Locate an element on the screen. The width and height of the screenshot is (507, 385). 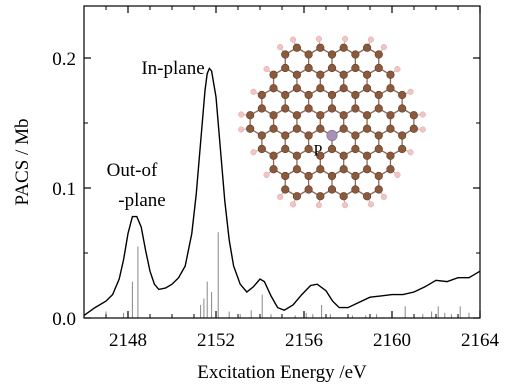
x-axis-title: Excitation Energy /eV is located at coordinates (282, 372).